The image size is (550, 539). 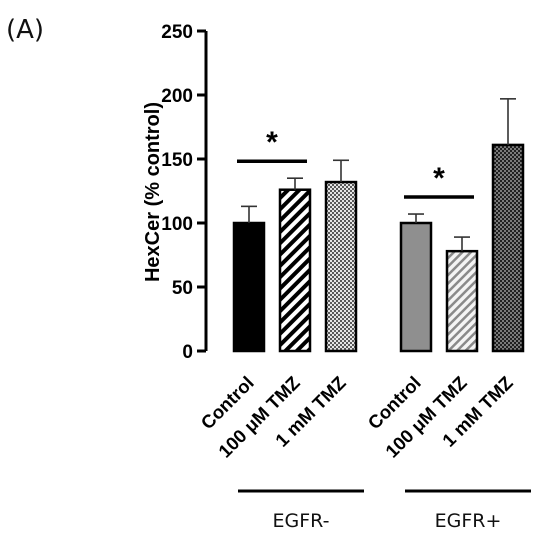 What do you see at coordinates (177, 32) in the screenshot?
I see `y-tick-label: 250` at bounding box center [177, 32].